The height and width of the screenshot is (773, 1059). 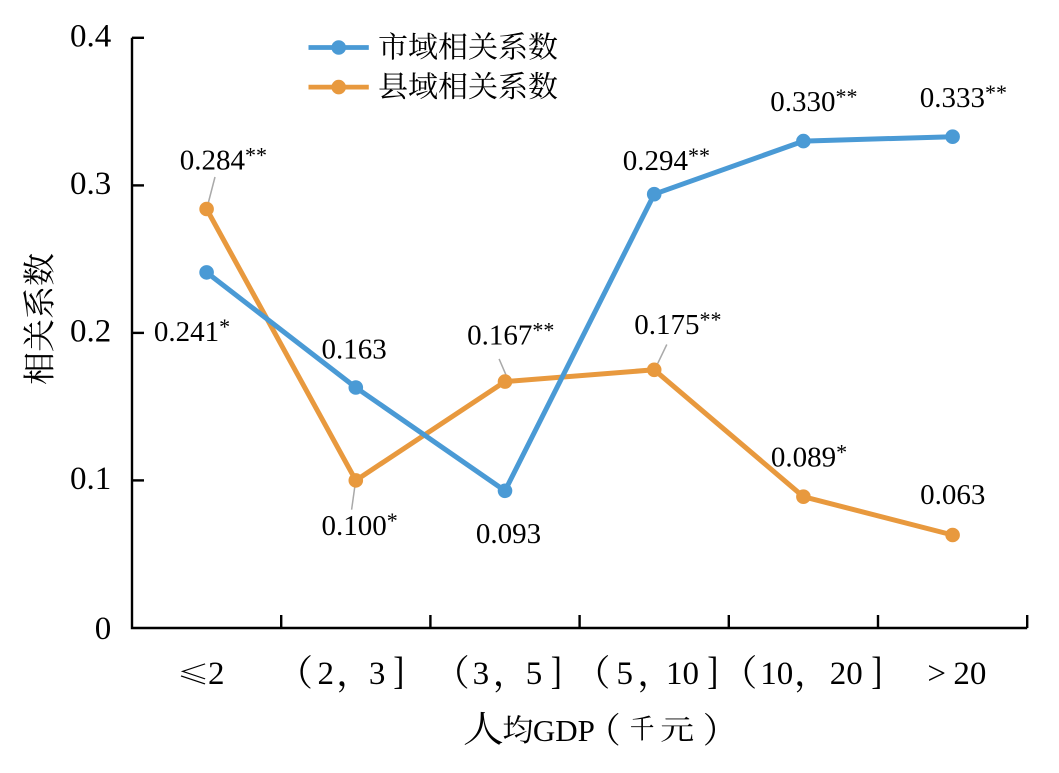 I want to click on svg-text: 0.1, so click(x=90, y=479).